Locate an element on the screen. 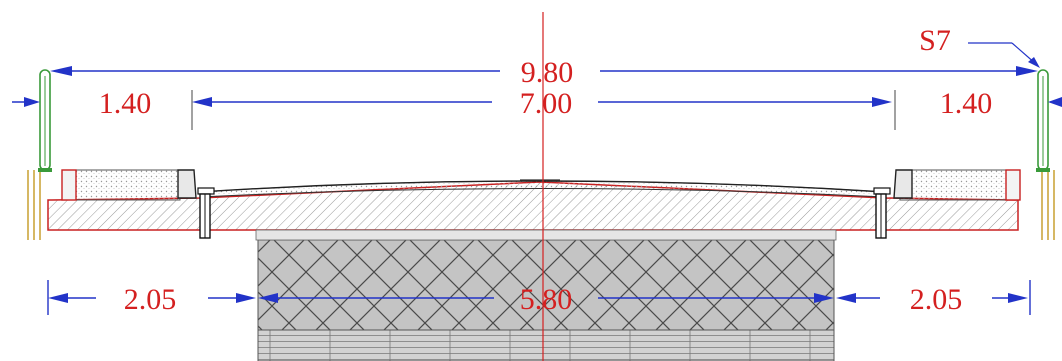  dimension-label-bottom-left: 2.05 is located at coordinates (150, 299).